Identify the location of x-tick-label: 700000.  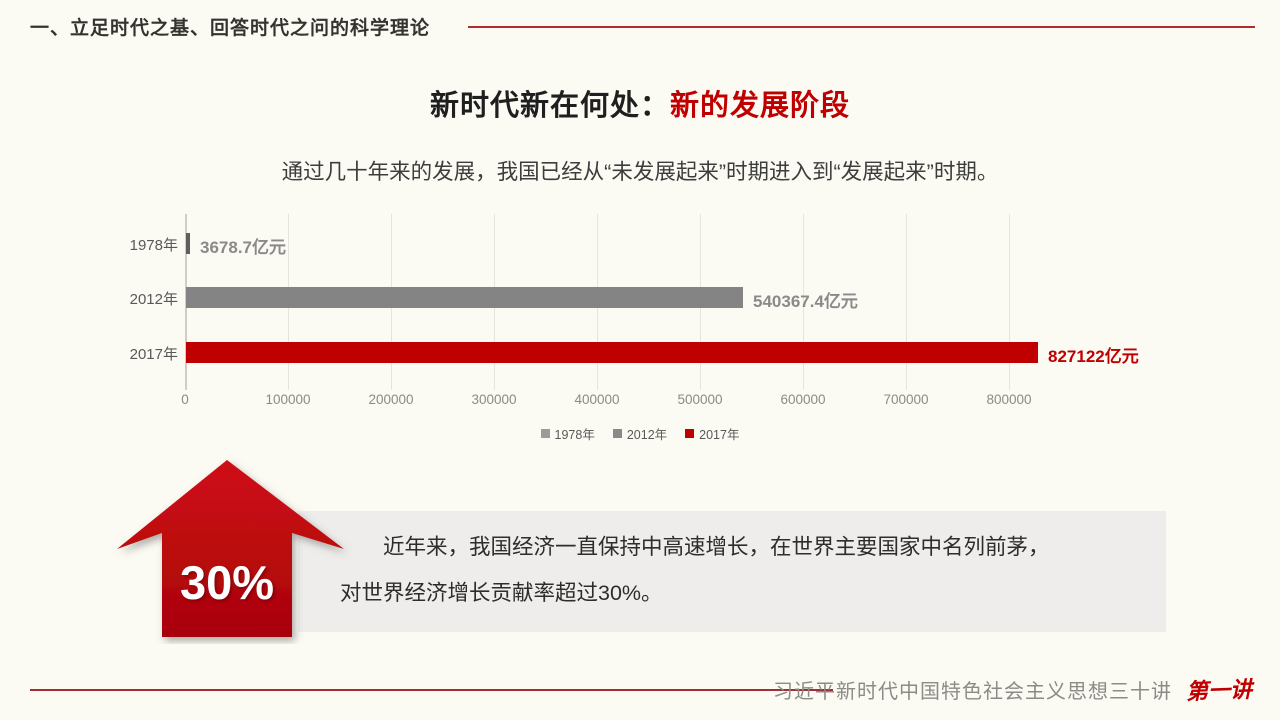
(906, 399).